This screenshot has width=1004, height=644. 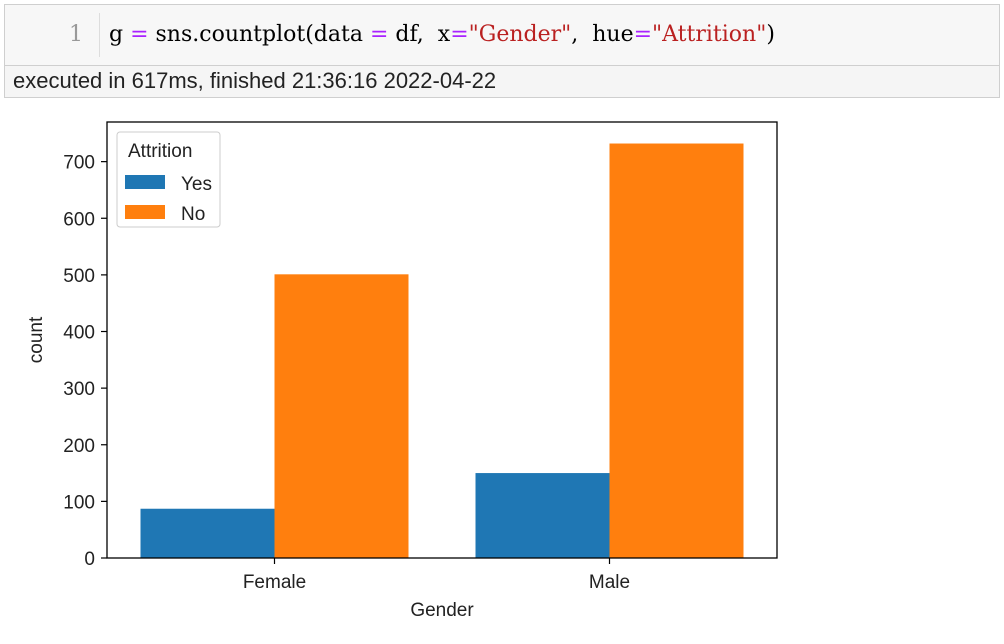 What do you see at coordinates (79, 389) in the screenshot?
I see `y-tick-label: 300` at bounding box center [79, 389].